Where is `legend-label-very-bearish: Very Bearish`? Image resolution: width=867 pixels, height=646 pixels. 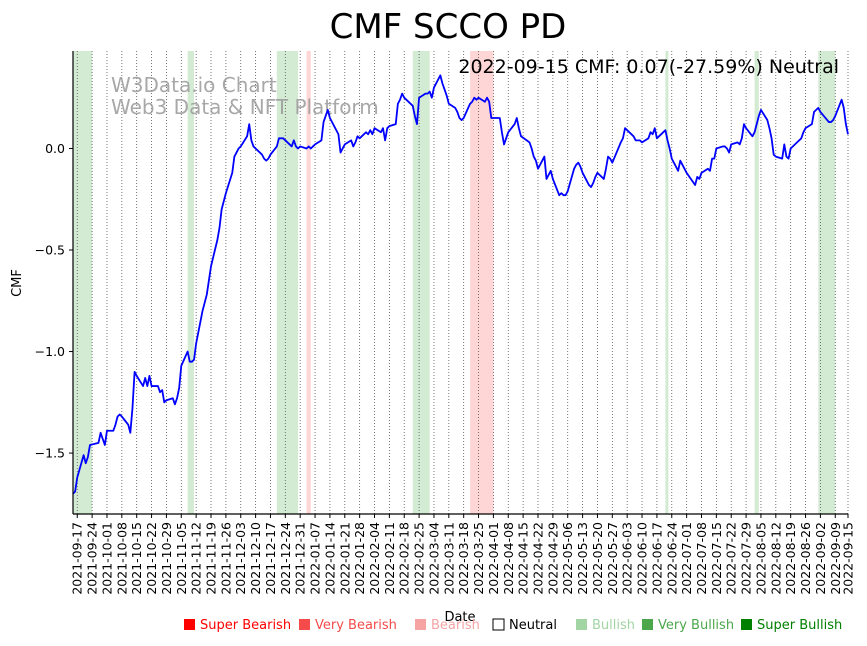
legend-label-very-bearish: Very Bearish is located at coordinates (356, 625).